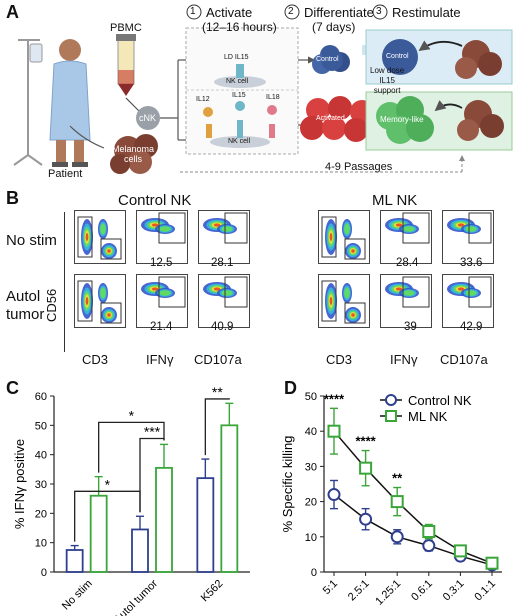  I want to click on legend-marker-control, so click(391, 400).